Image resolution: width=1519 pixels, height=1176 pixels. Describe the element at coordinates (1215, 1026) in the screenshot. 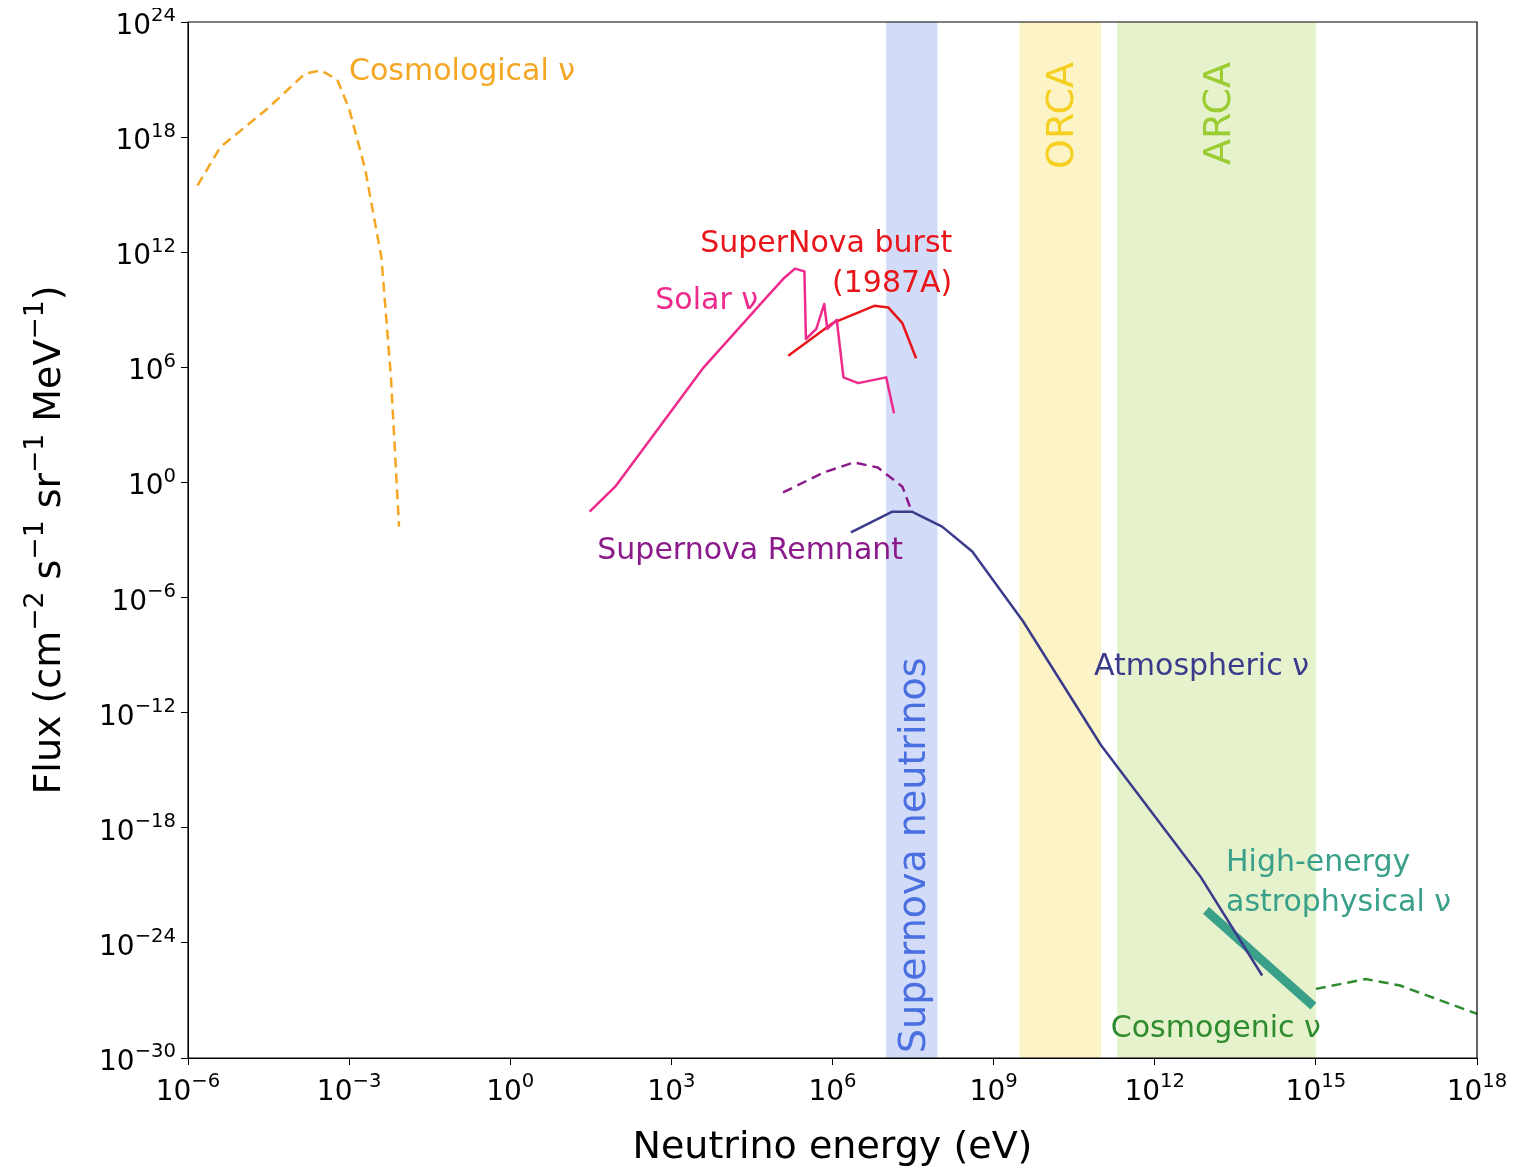

I see `series-label: Cosmogenic ν` at that location.